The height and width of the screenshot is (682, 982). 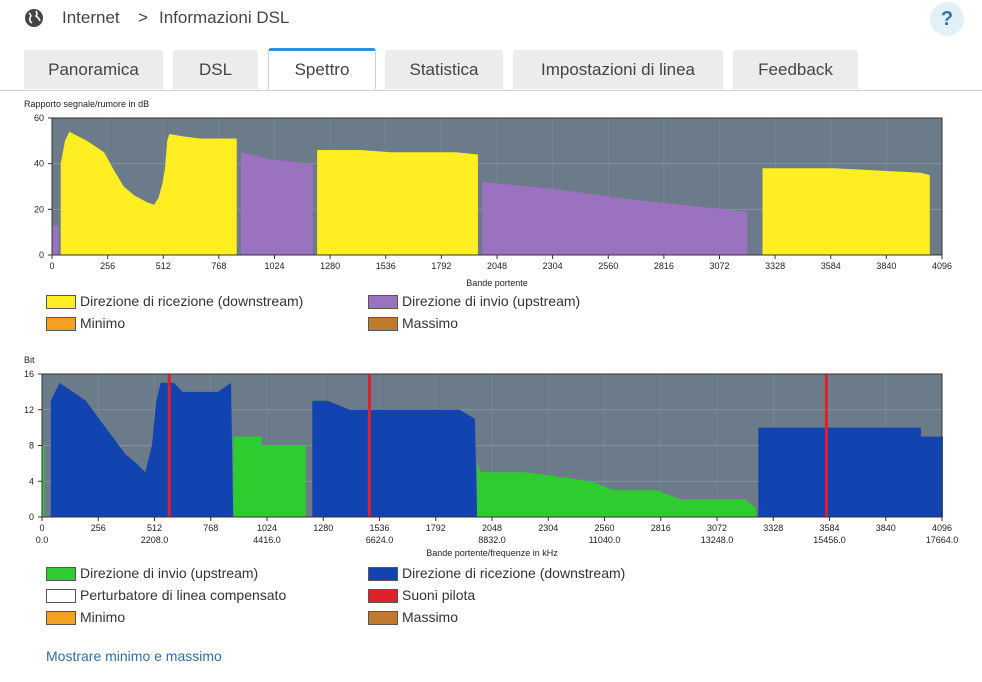 What do you see at coordinates (91, 17) in the screenshot?
I see `breadcrumb-internet: Internet` at bounding box center [91, 17].